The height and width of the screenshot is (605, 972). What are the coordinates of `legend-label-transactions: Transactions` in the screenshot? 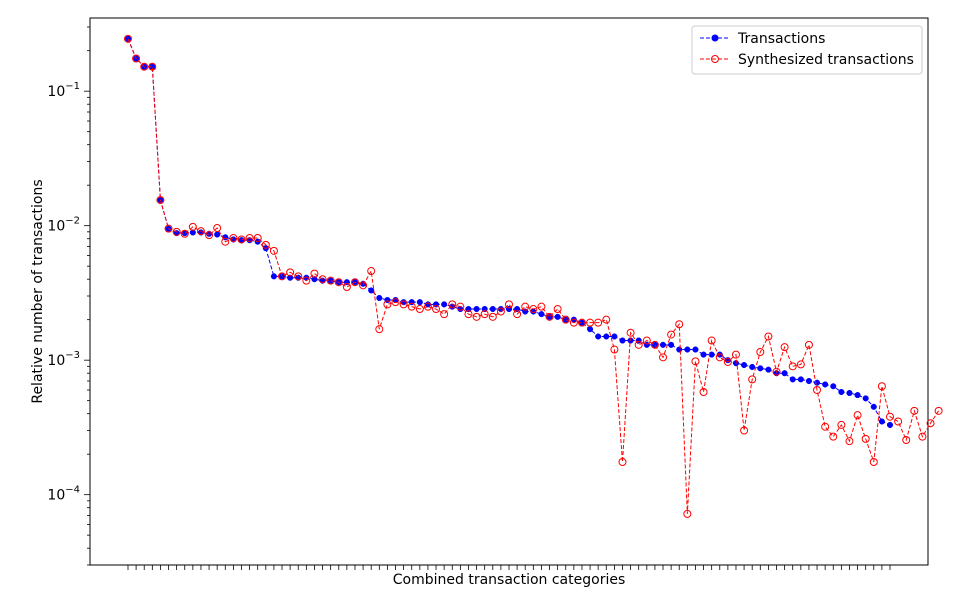 It's located at (781, 39).